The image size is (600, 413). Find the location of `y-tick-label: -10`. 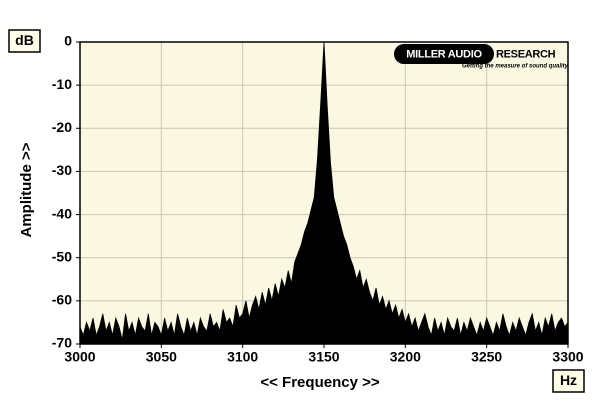

y-tick-label: -10 is located at coordinates (62, 84).